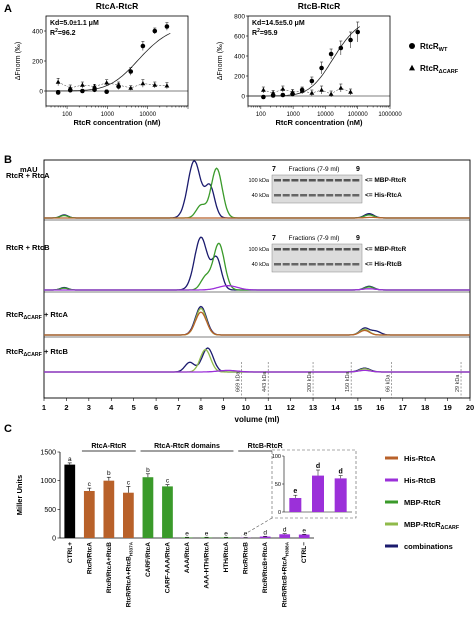 This screenshot has width=474, height=622. Describe the element at coordinates (8, 429) in the screenshot. I see `panel-label-c: C` at that location.